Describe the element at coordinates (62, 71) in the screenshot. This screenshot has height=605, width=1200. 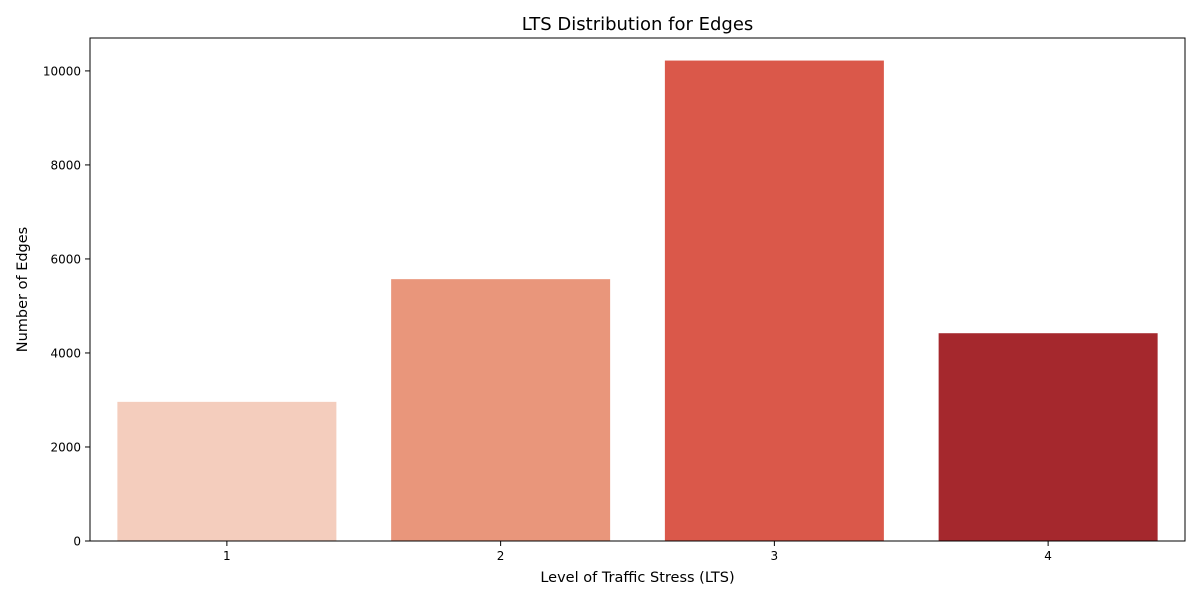
I see `y-tick-label: 10000` at that location.